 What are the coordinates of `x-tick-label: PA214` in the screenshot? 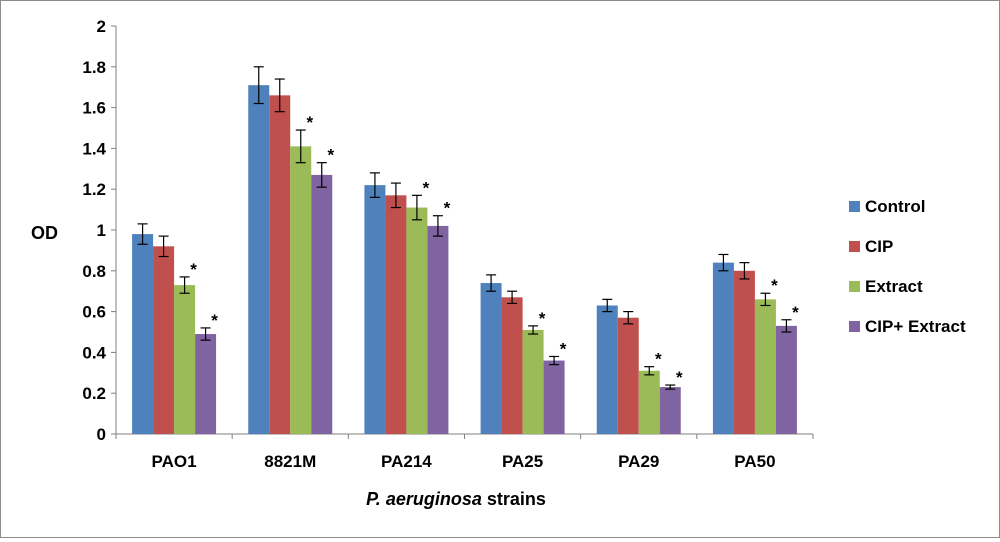 It's located at (406, 461).